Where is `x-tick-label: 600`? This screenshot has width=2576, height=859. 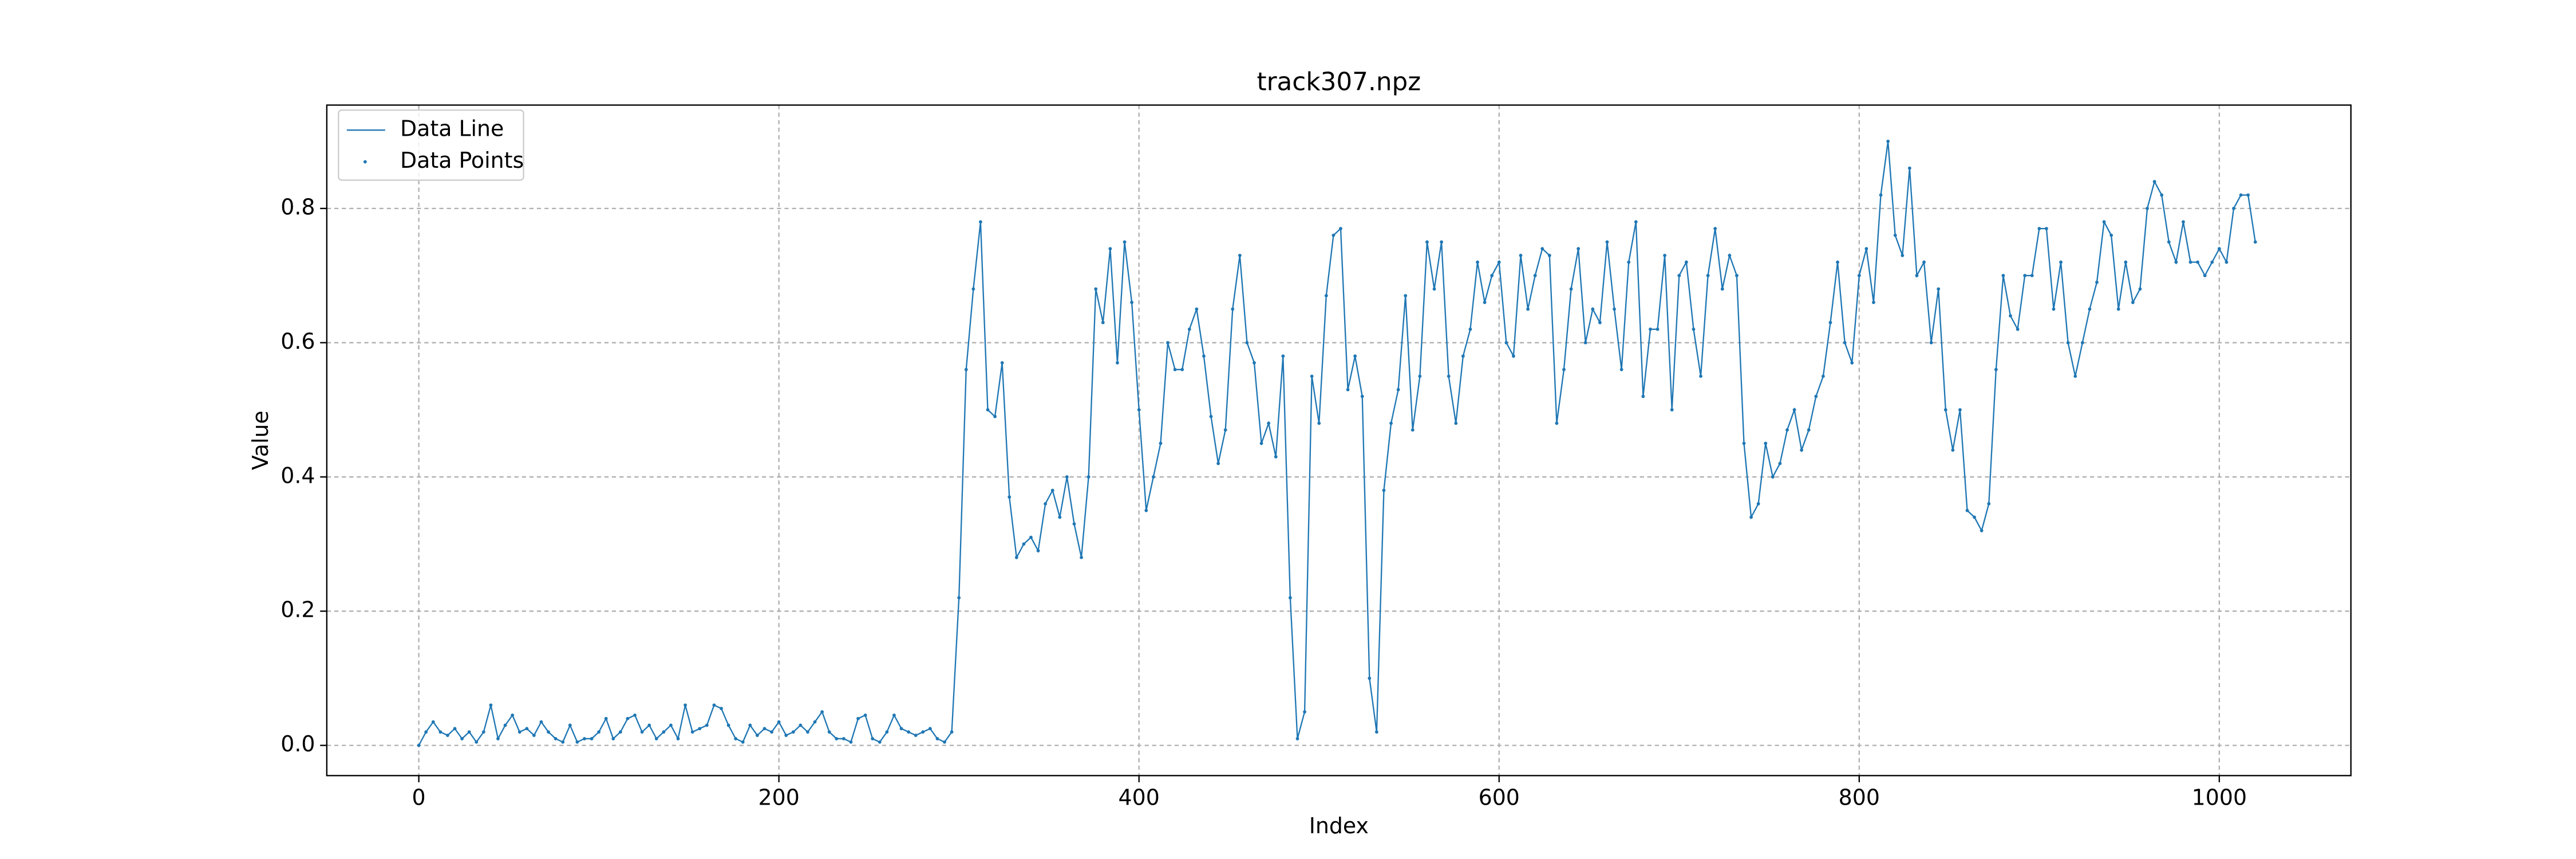
x-tick-label: 600 is located at coordinates (1499, 798).